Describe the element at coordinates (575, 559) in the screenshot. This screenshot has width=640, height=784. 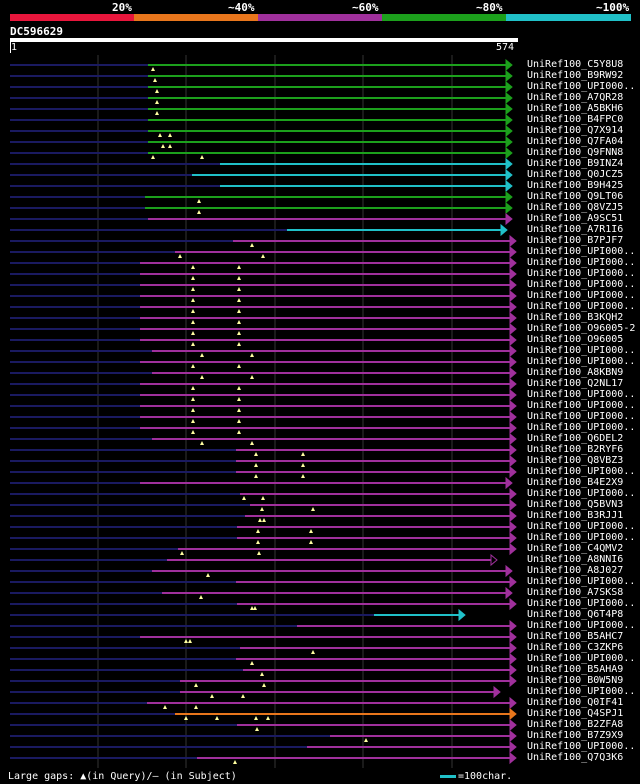
I see `hit-label: UniRef100_A8NNI6` at that location.